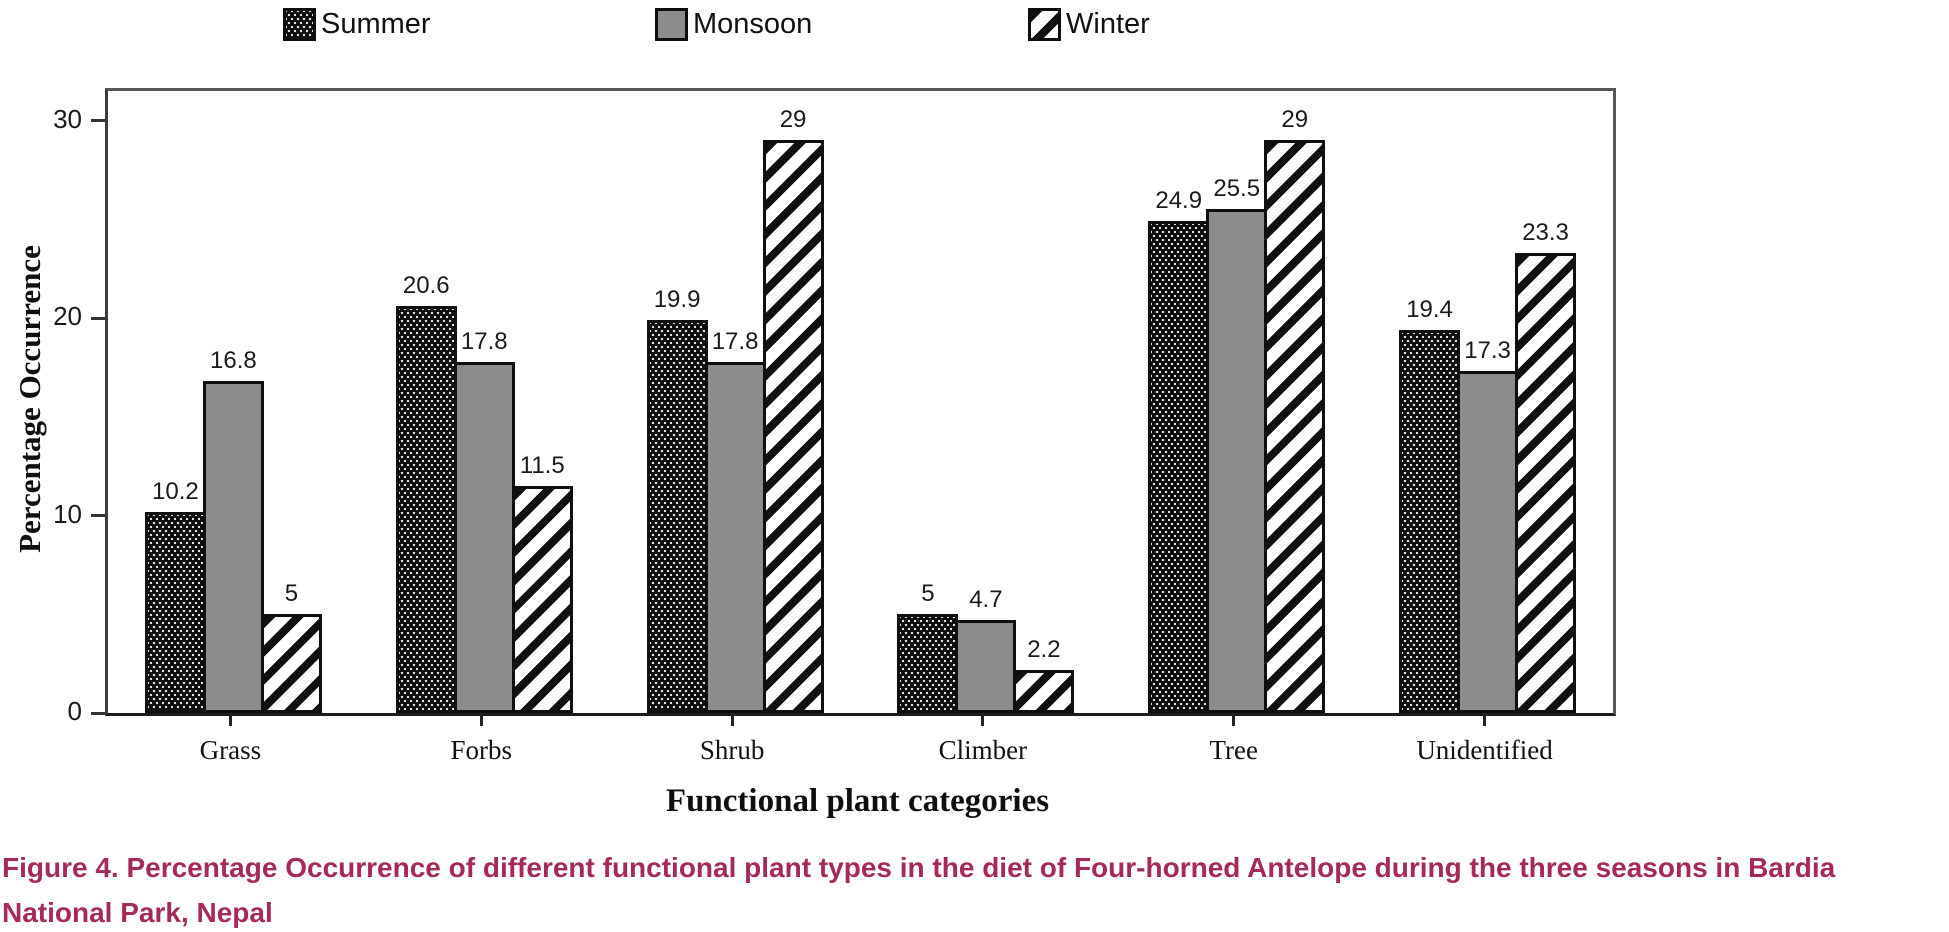 The width and height of the screenshot is (1949, 932). What do you see at coordinates (1179, 450) in the screenshot?
I see `summer-bar-tree: 24.9` at bounding box center [1179, 450].